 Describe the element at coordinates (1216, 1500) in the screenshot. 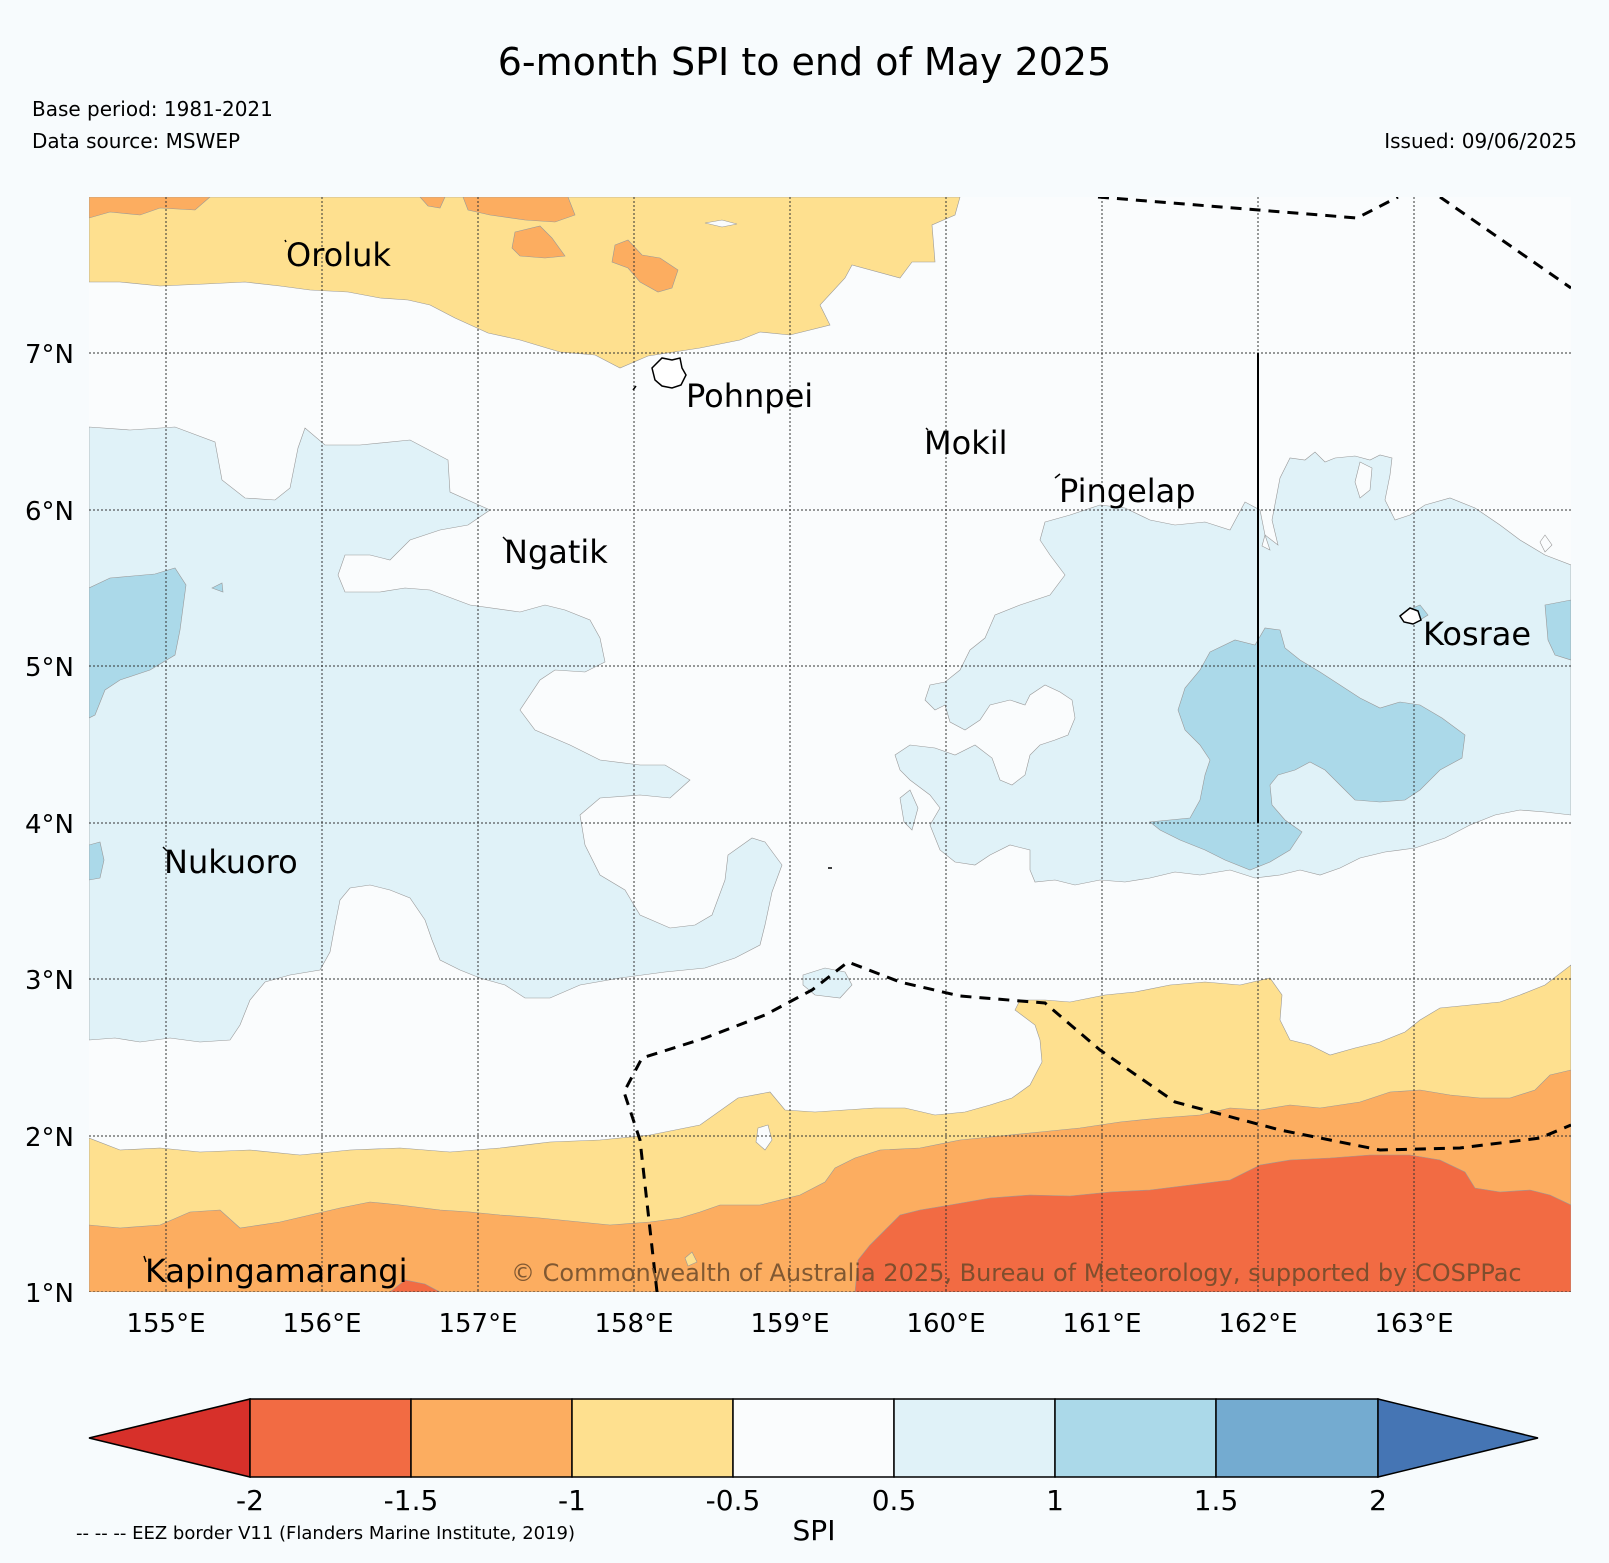

I see `colorbar-tick: 1.5` at that location.